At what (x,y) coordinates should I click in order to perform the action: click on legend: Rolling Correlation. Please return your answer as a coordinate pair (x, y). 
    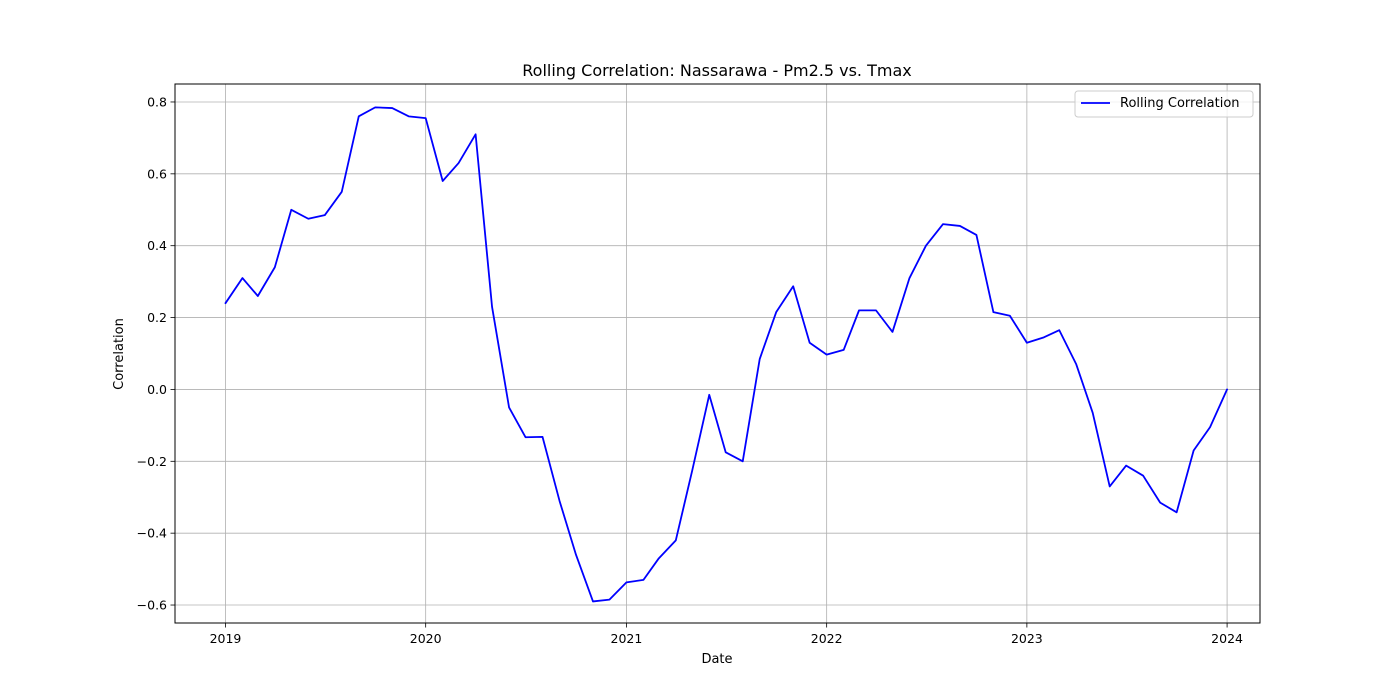
    Looking at the image, I should click on (1164, 104).